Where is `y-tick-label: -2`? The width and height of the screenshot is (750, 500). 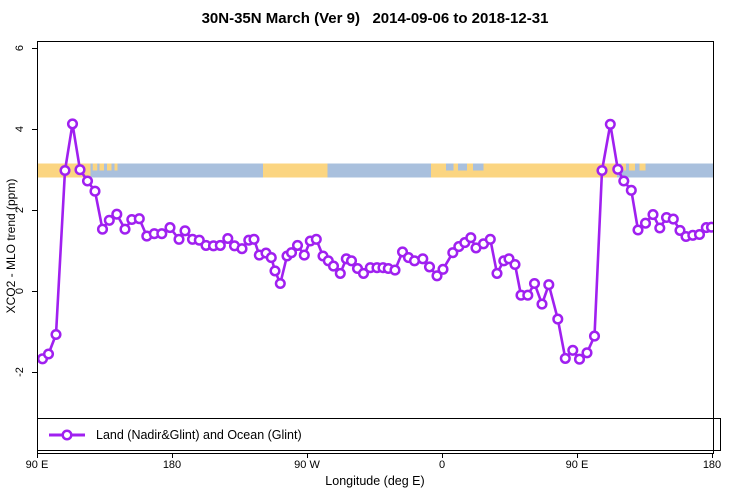
y-tick-label: -2 is located at coordinates (20, 372).